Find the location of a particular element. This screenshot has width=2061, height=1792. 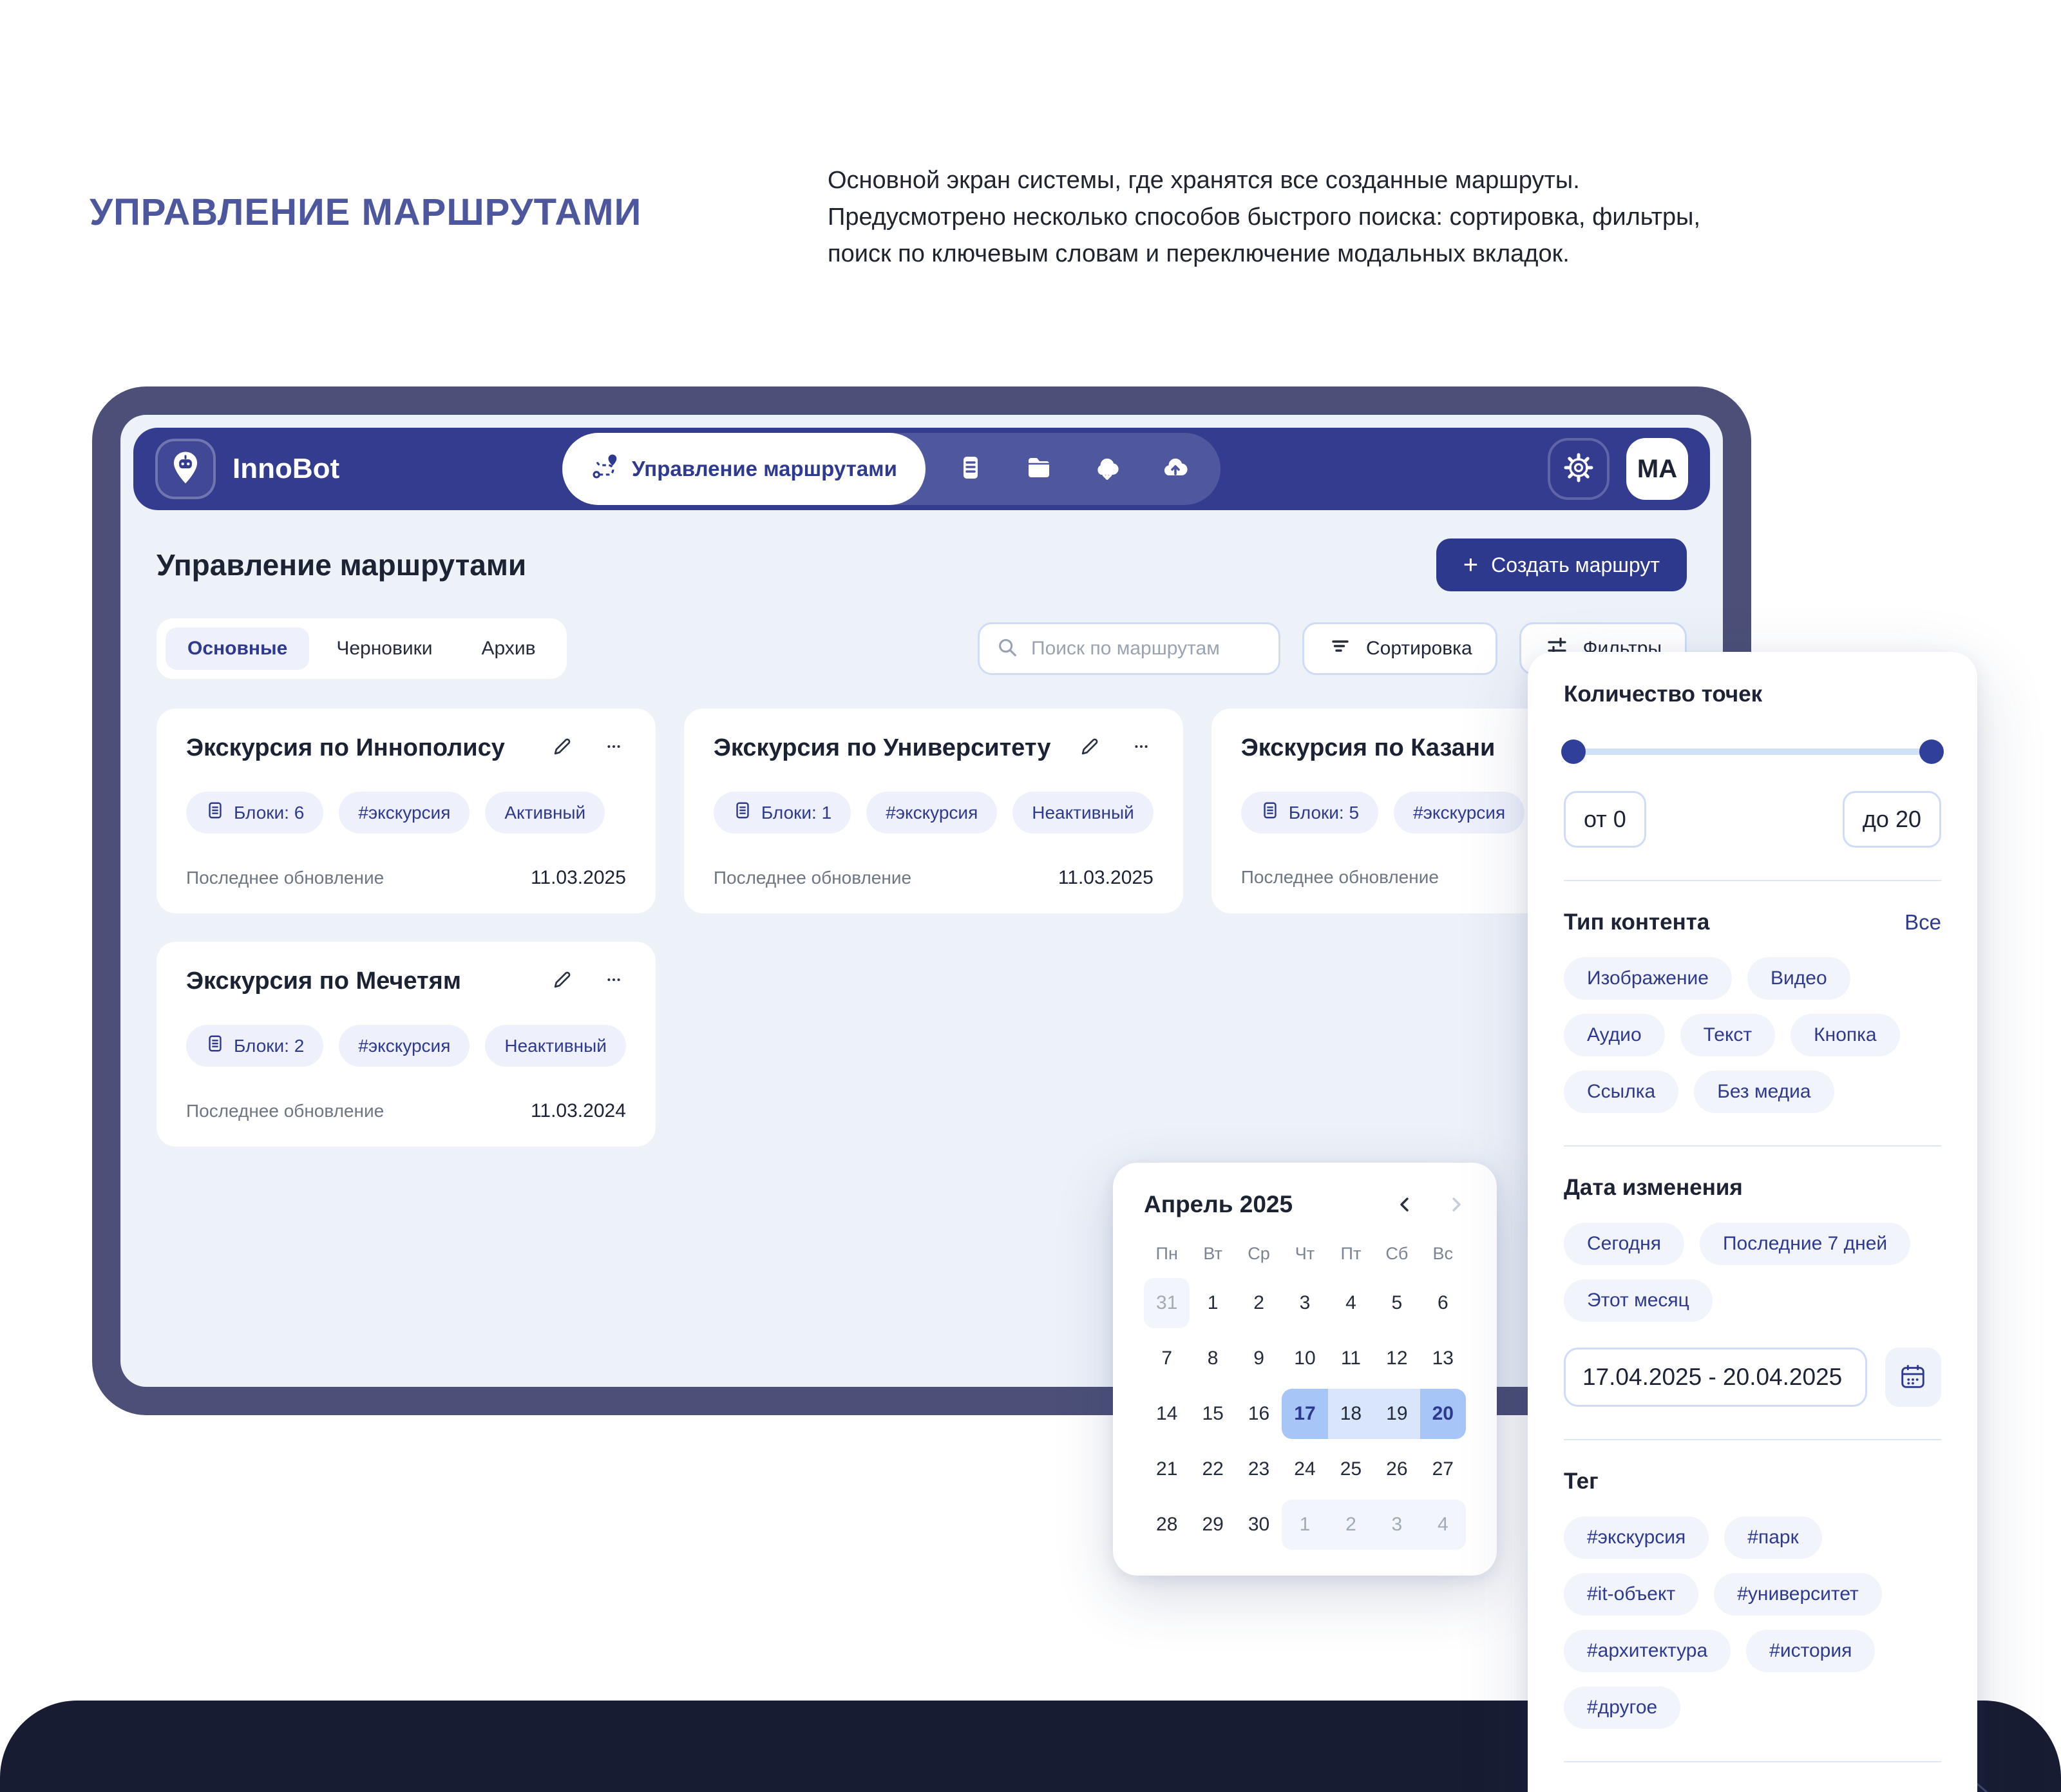

calendar-day: 15 is located at coordinates (1213, 1413).